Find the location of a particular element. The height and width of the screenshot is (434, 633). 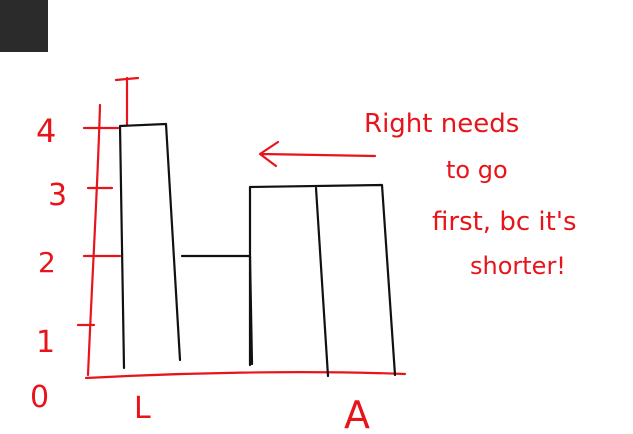

x-label-a: A is located at coordinates (357, 413).